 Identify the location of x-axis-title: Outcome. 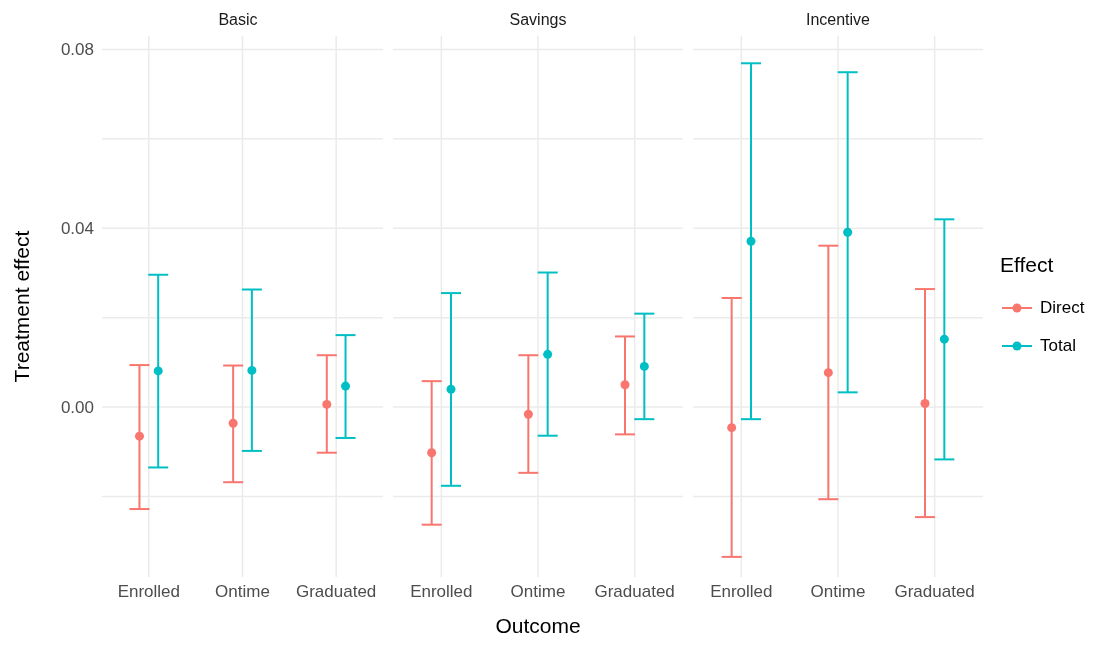
(538, 626).